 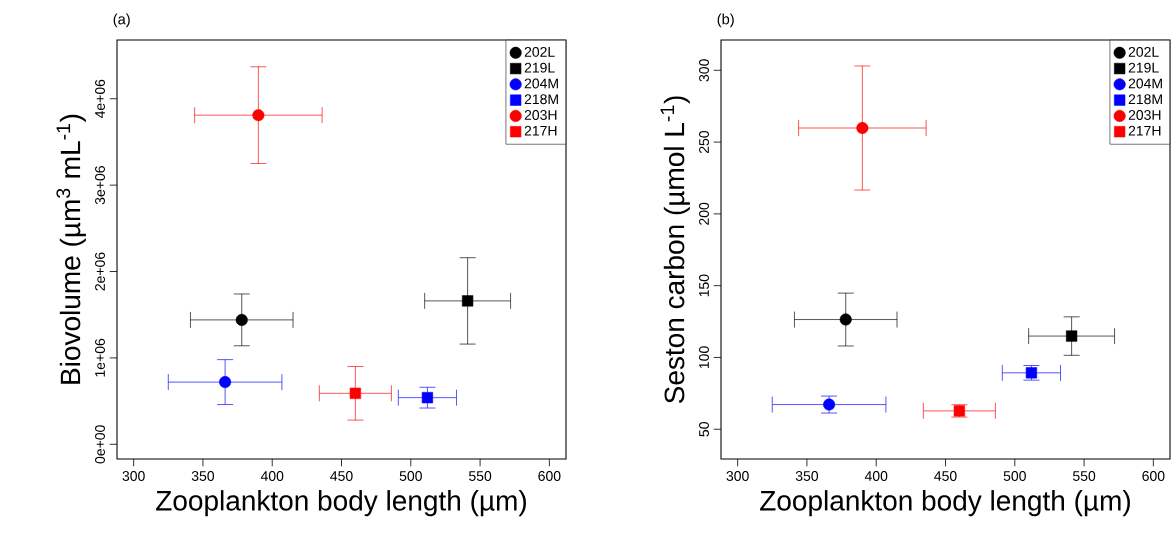 What do you see at coordinates (100, 99) in the screenshot?
I see `y-tick-label: 4e+06` at bounding box center [100, 99].